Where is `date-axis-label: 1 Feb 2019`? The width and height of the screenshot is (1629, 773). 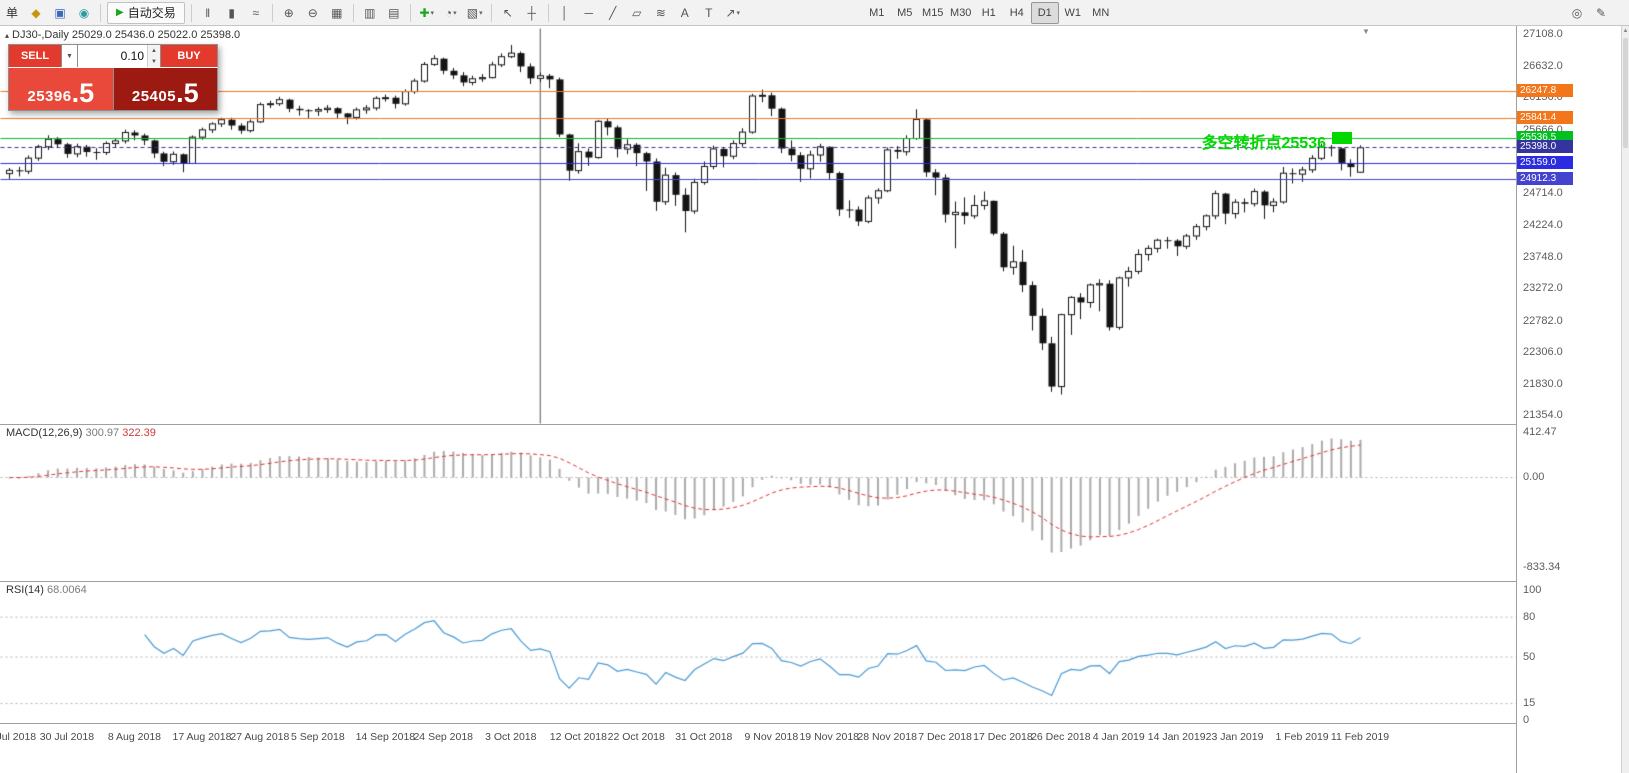
date-axis-label: 1 Feb 2019 is located at coordinates (1302, 737).